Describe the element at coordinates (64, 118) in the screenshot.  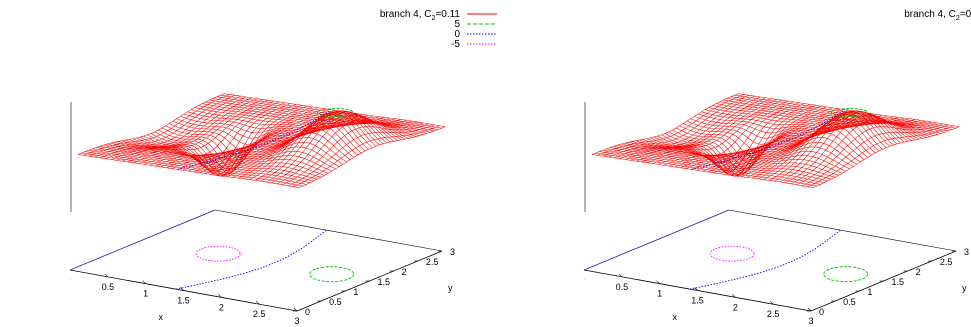
I see `z-tick-label: 4` at that location.